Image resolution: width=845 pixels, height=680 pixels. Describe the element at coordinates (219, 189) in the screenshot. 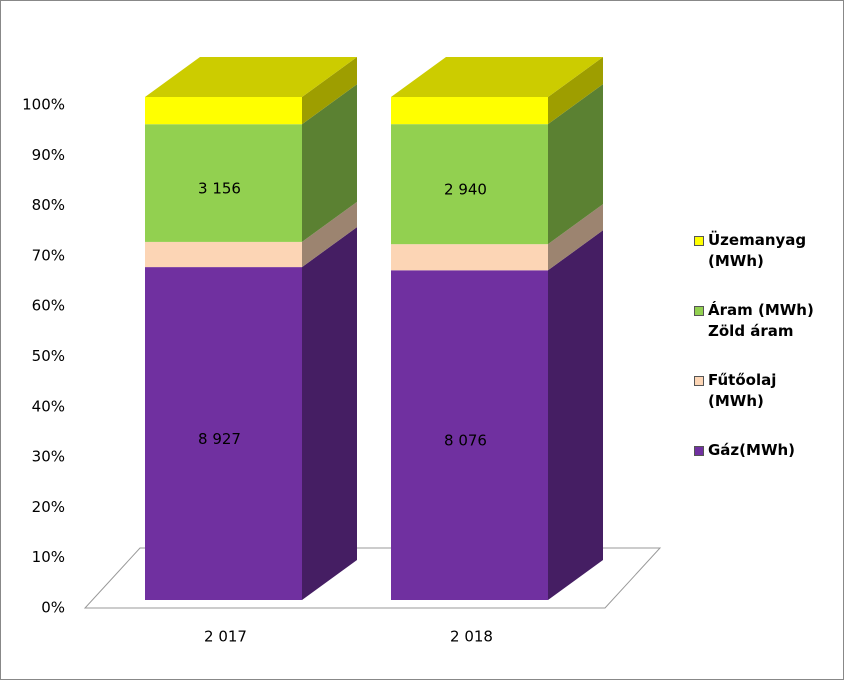

I see `data-label: 3 156` at that location.